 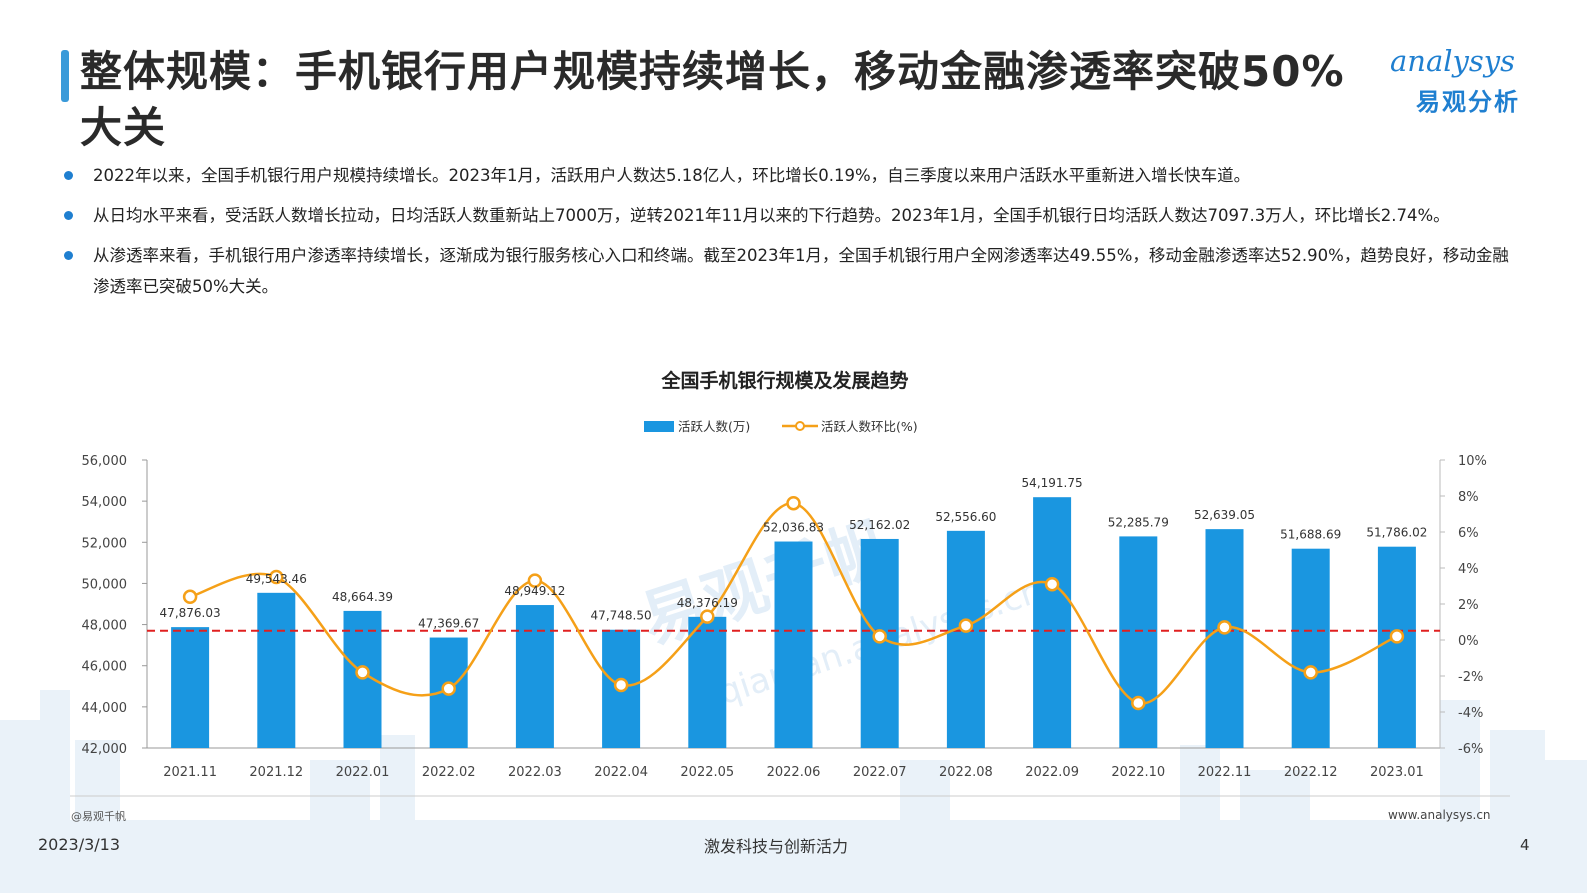 What do you see at coordinates (535, 772) in the screenshot?
I see `x-tick-label: 2022.03` at bounding box center [535, 772].